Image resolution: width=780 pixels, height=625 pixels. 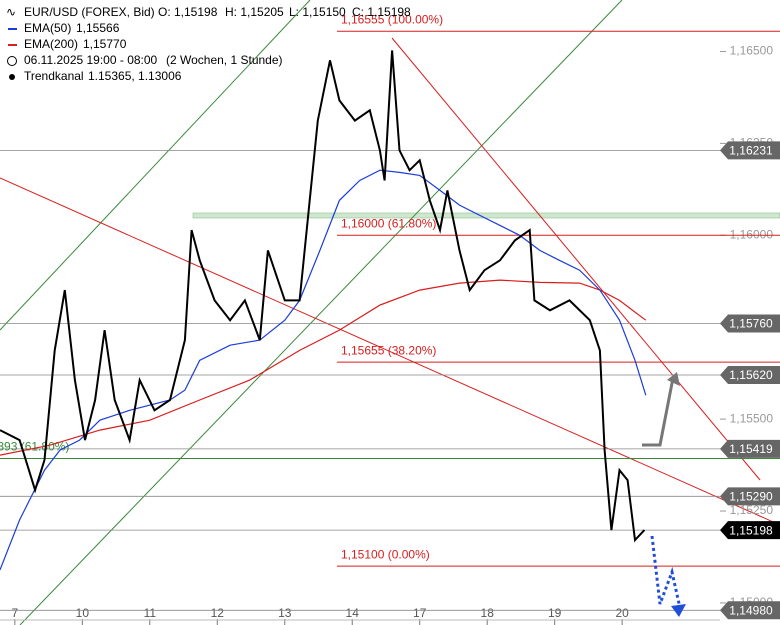 I want to click on channel: Trendkanal, so click(x=54, y=76).